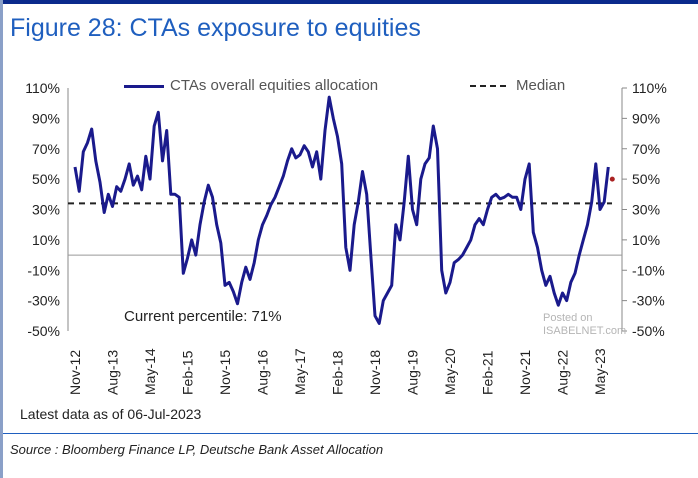  What do you see at coordinates (43, 301) in the screenshot?
I see `y-tick-label-left: -30%` at bounding box center [43, 301].